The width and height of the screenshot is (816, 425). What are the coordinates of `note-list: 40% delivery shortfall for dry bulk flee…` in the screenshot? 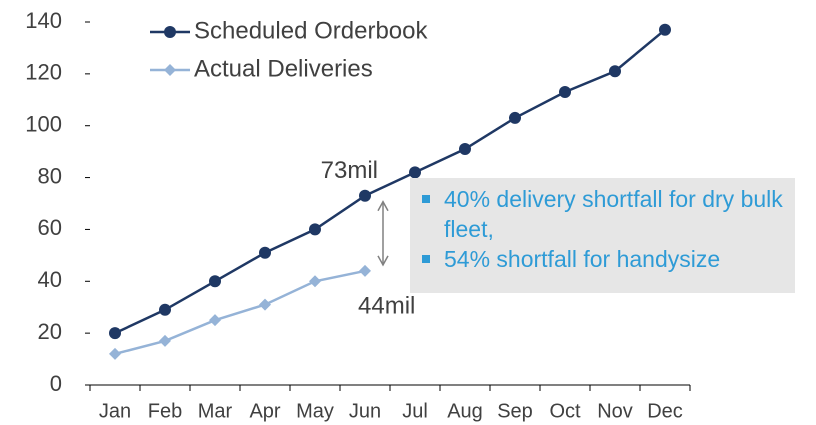 It's located at (602, 229).